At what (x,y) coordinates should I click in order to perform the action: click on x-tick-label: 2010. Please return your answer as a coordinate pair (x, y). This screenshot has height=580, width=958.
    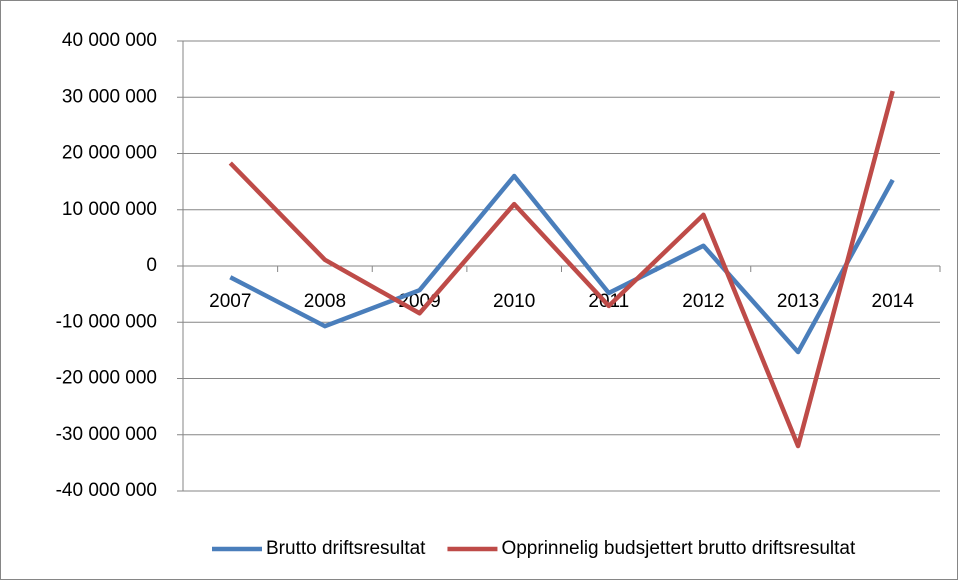
    Looking at the image, I should click on (514, 301).